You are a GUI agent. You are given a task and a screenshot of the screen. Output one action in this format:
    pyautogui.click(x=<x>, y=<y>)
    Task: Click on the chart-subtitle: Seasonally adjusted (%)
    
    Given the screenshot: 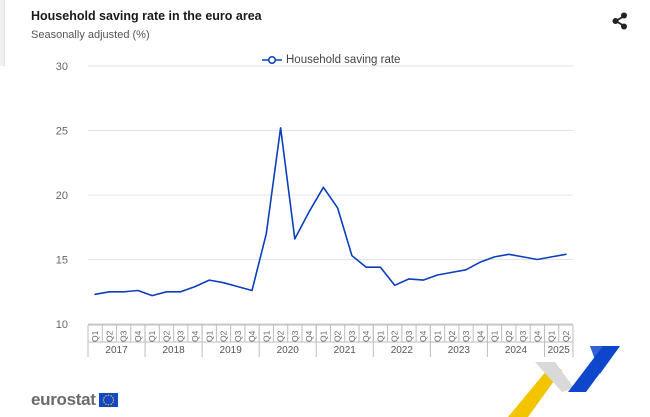 What is the action you would take?
    pyautogui.click(x=90, y=35)
    